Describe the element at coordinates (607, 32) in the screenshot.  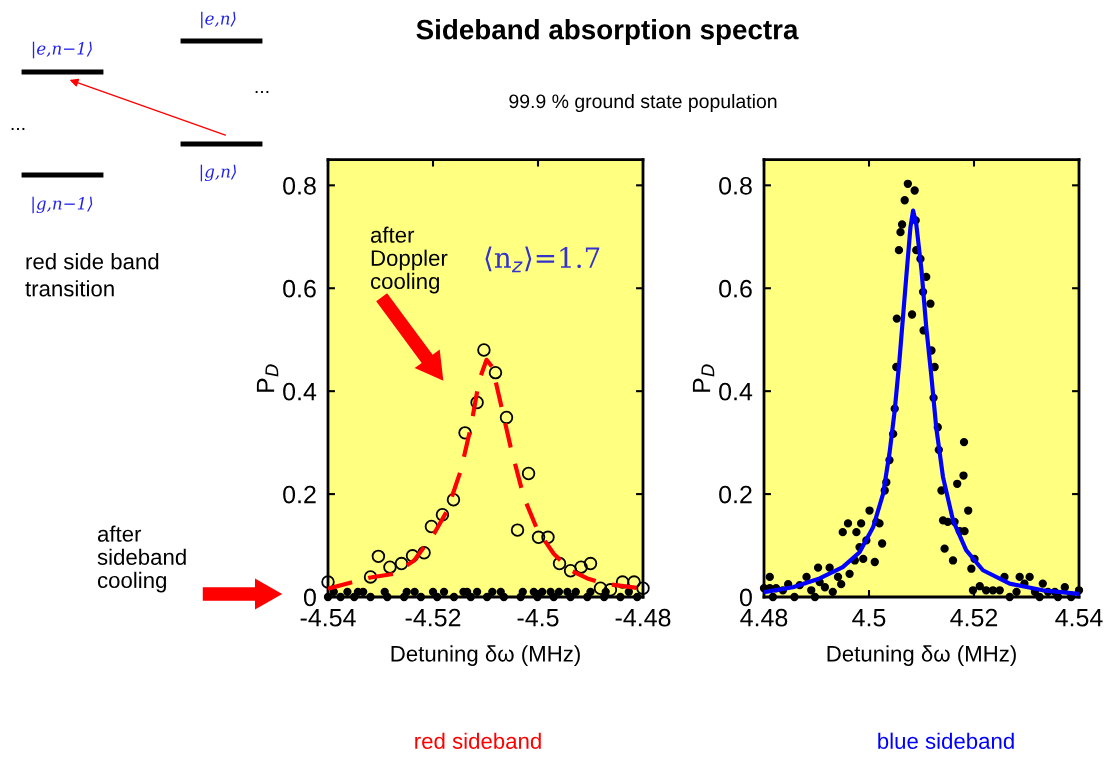
I see `chart-title: Sideband absorption spectra` at that location.